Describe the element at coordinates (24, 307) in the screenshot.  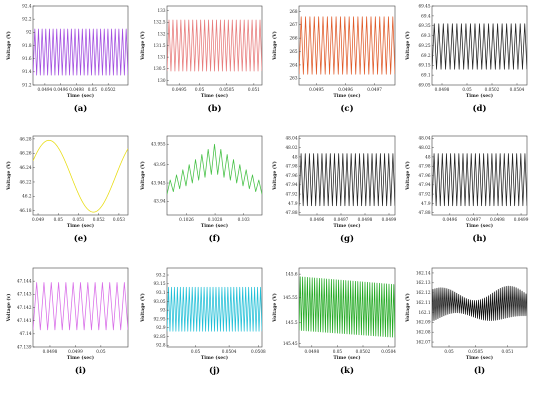
I see `y-tick-label: 47.142` at that location.